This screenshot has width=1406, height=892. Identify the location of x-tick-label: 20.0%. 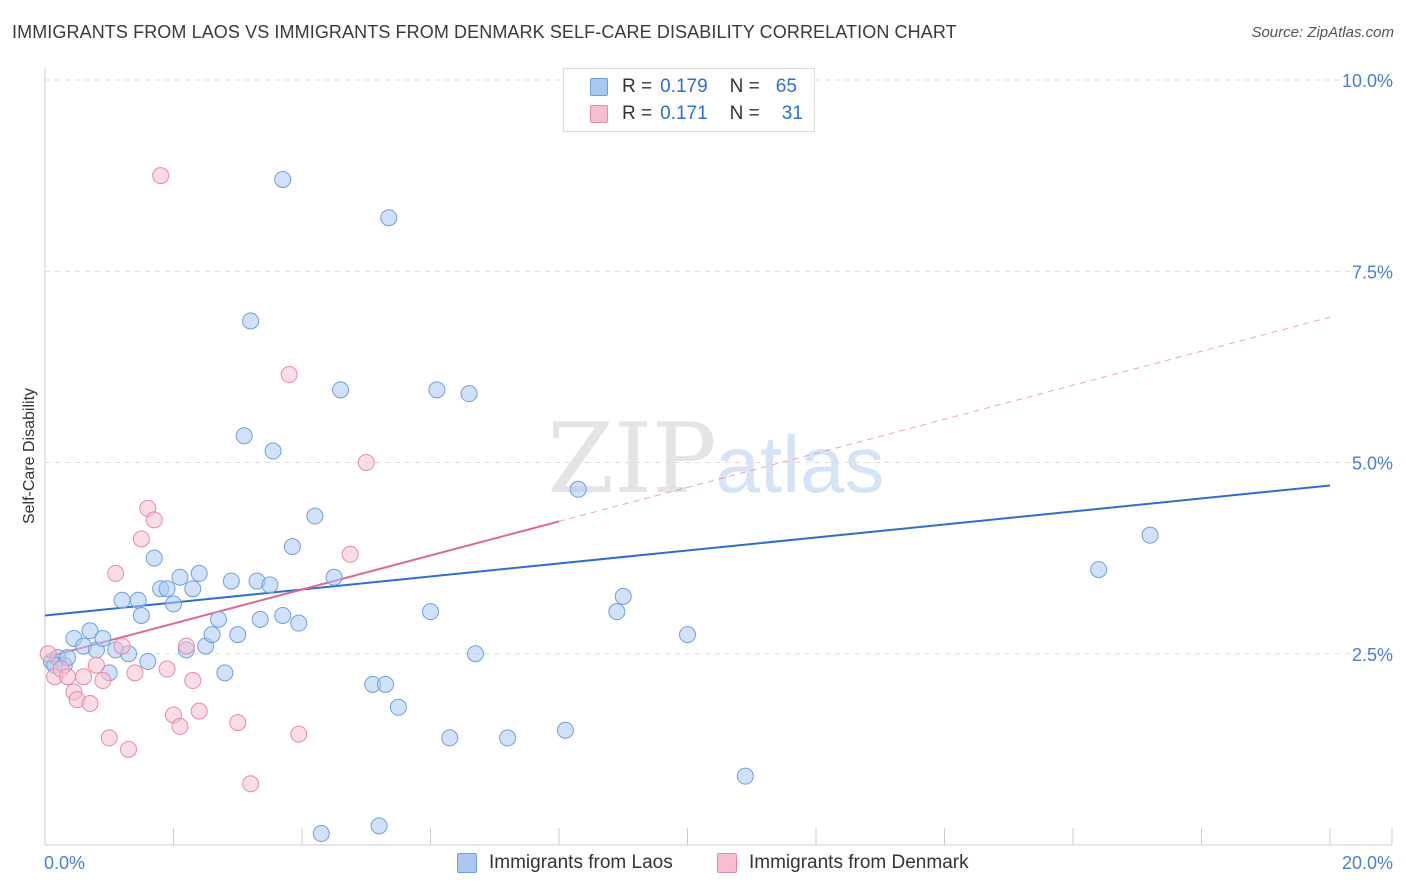
(1367, 863).